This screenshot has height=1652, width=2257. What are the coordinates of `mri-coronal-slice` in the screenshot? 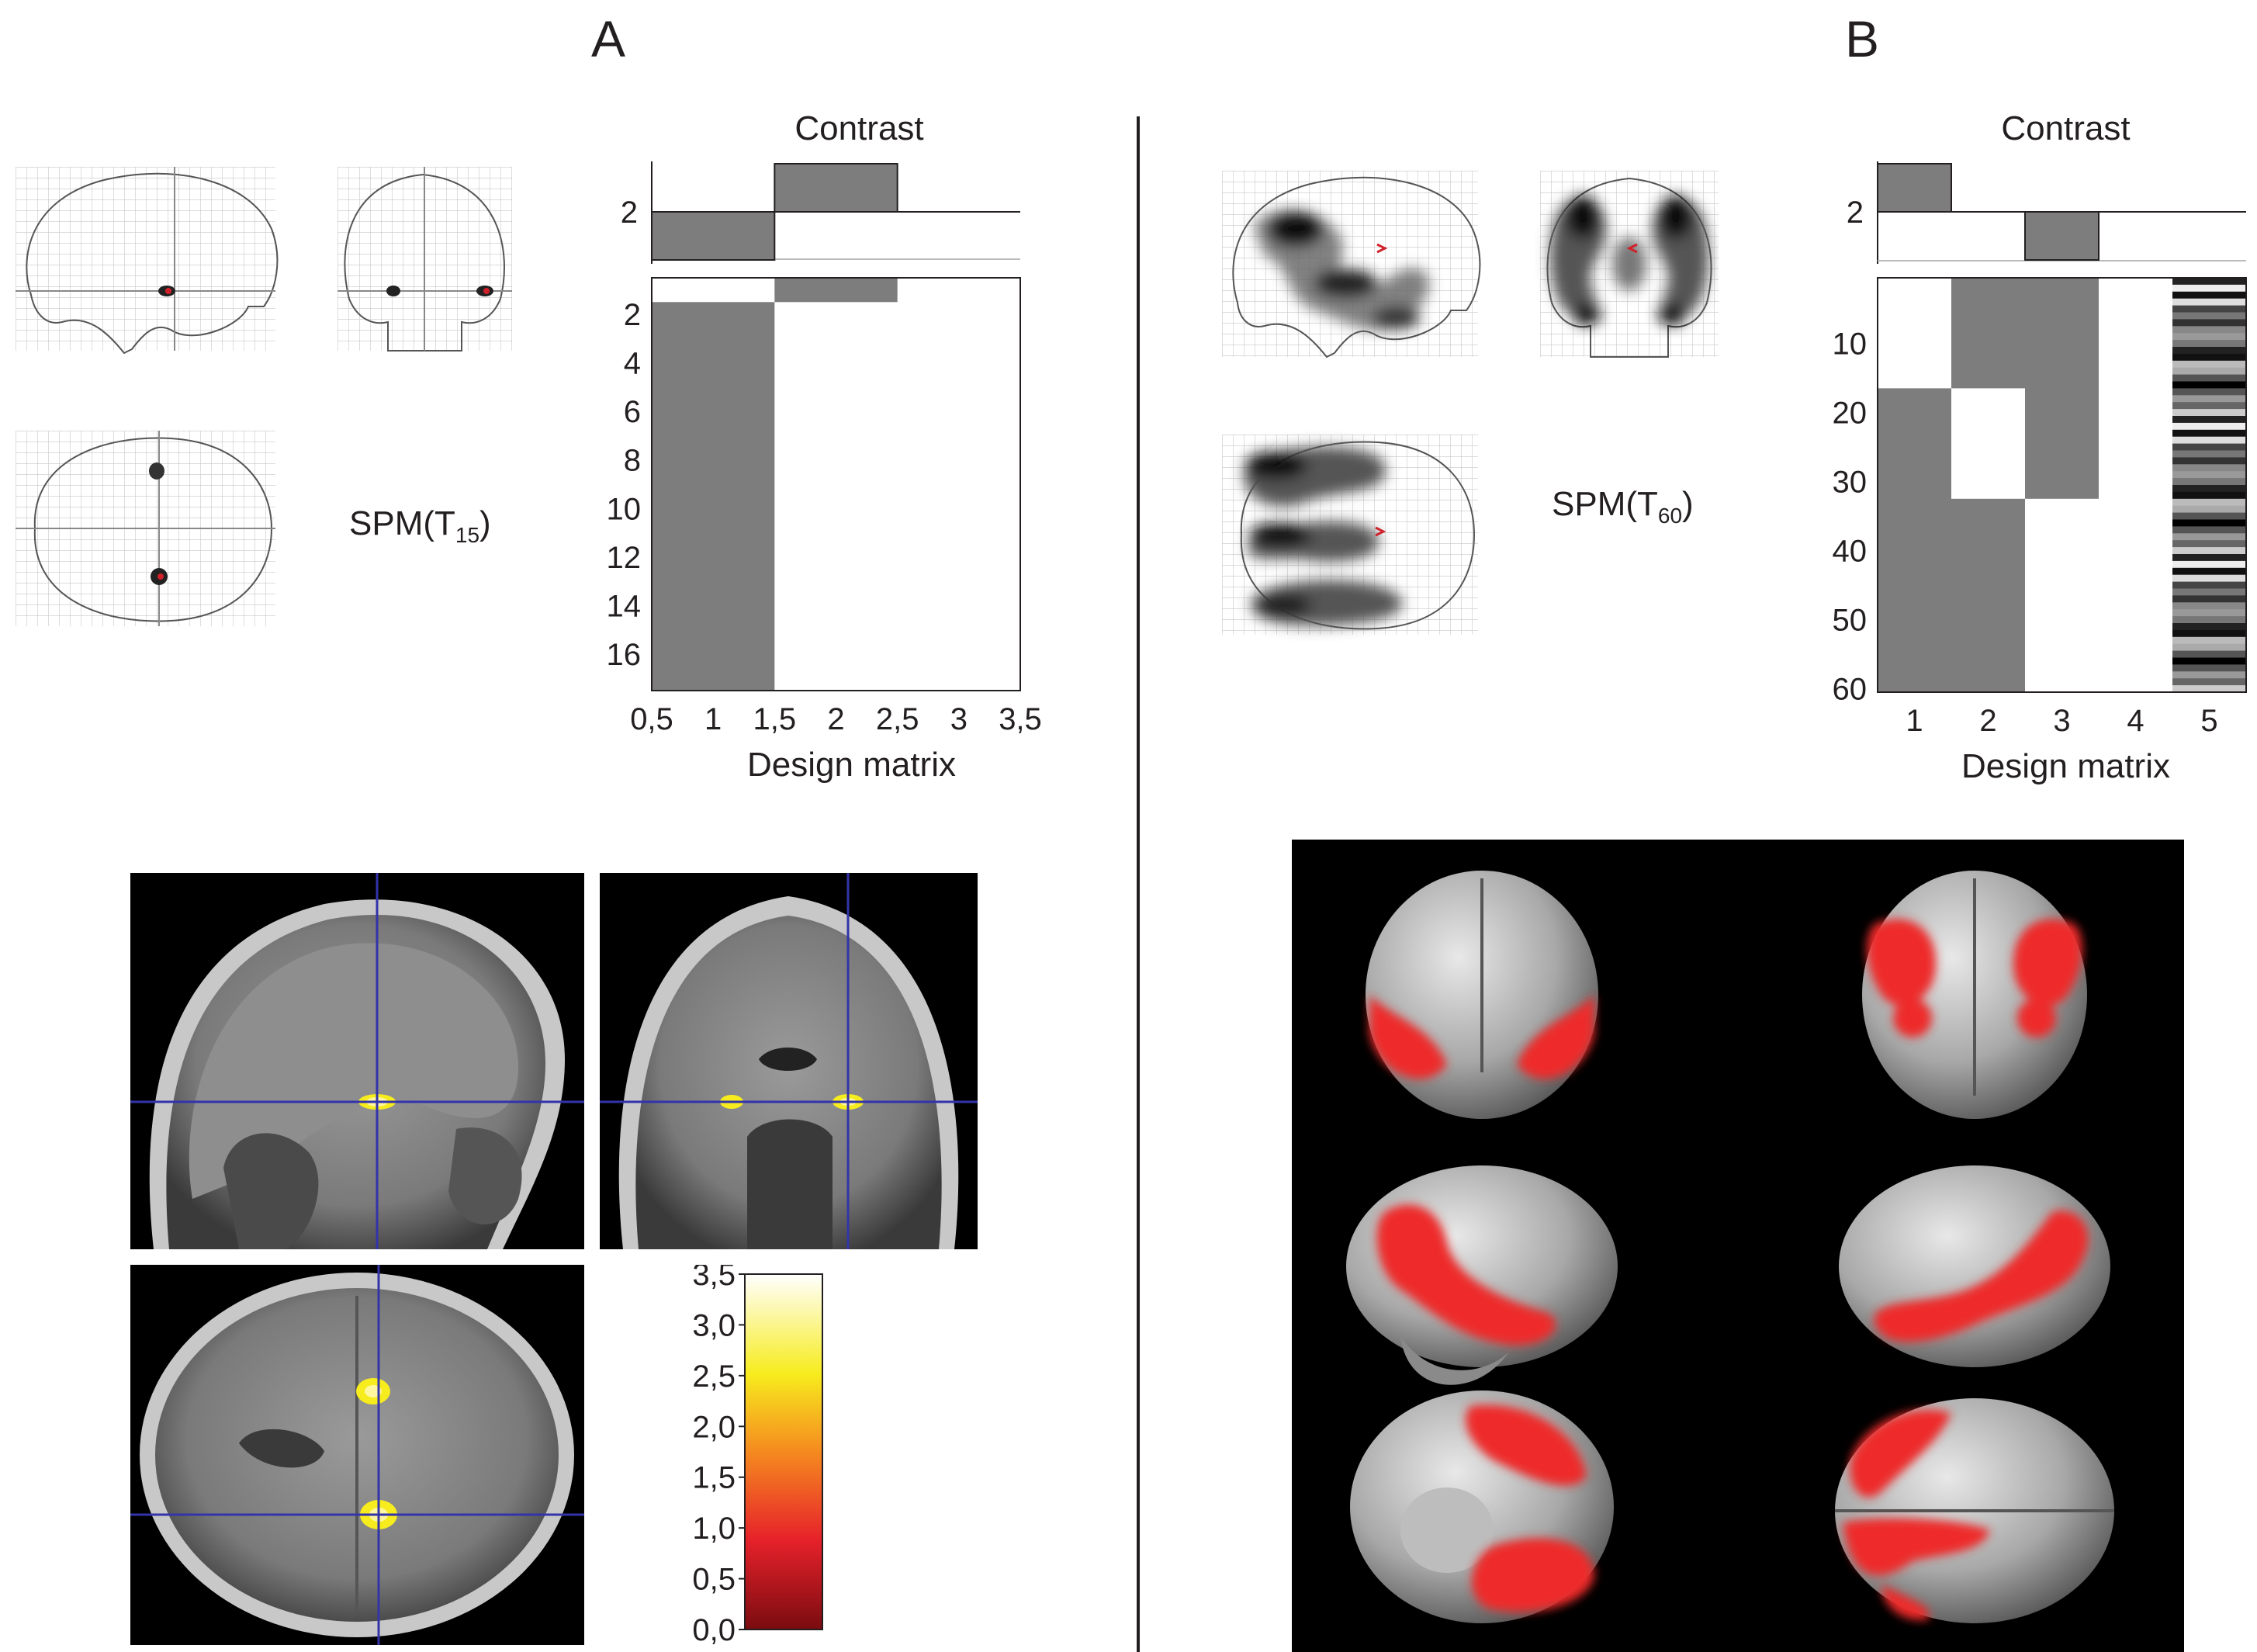 It's located at (789, 1061).